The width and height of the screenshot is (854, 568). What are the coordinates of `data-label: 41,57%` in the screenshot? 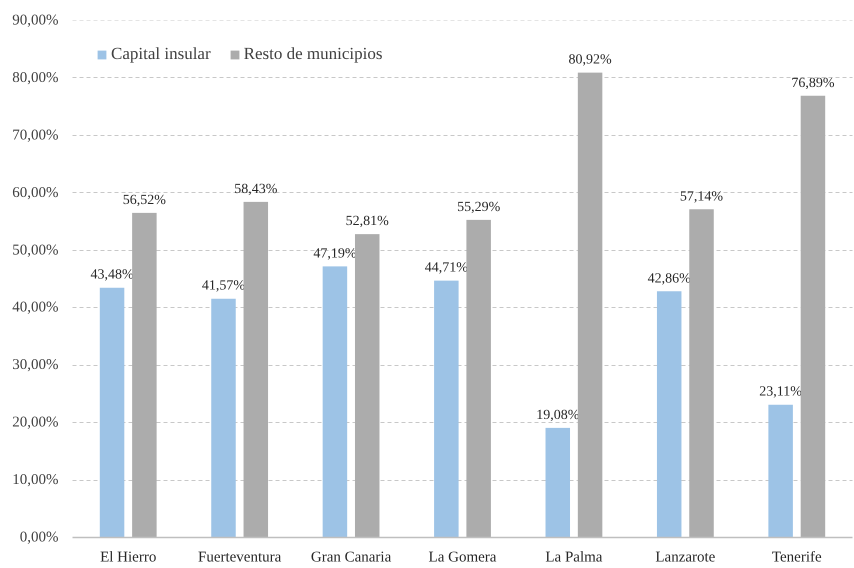 It's located at (224, 286).